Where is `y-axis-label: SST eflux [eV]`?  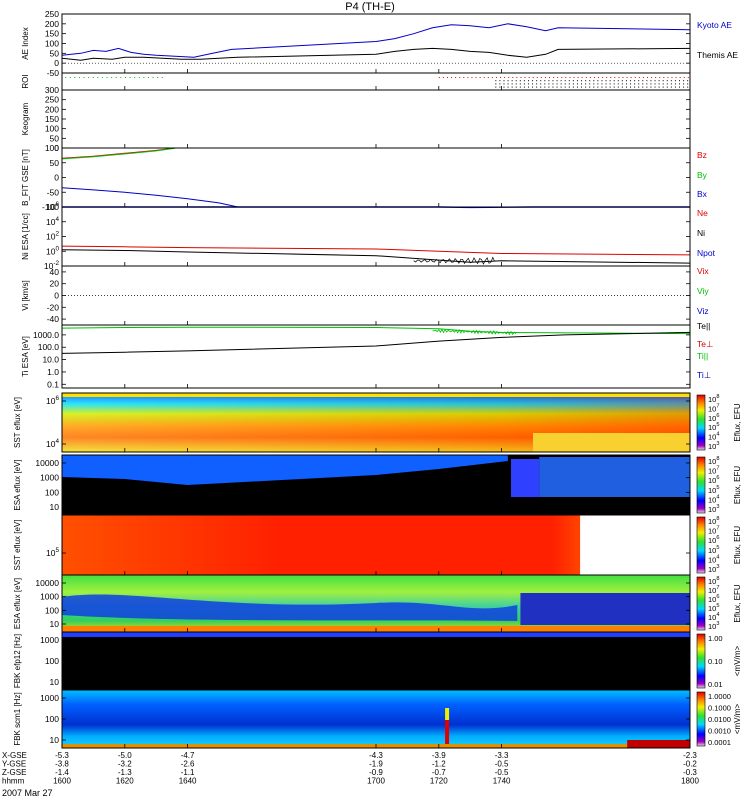 y-axis-label: SST eflux [eV] is located at coordinates (17, 422).